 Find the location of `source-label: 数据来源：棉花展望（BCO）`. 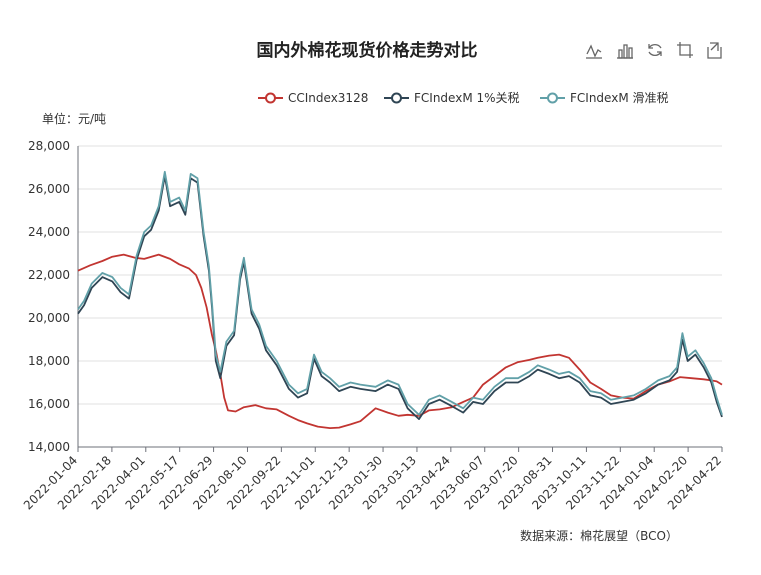

source-label: 数据来源：棉花展望（BCO） is located at coordinates (599, 535).